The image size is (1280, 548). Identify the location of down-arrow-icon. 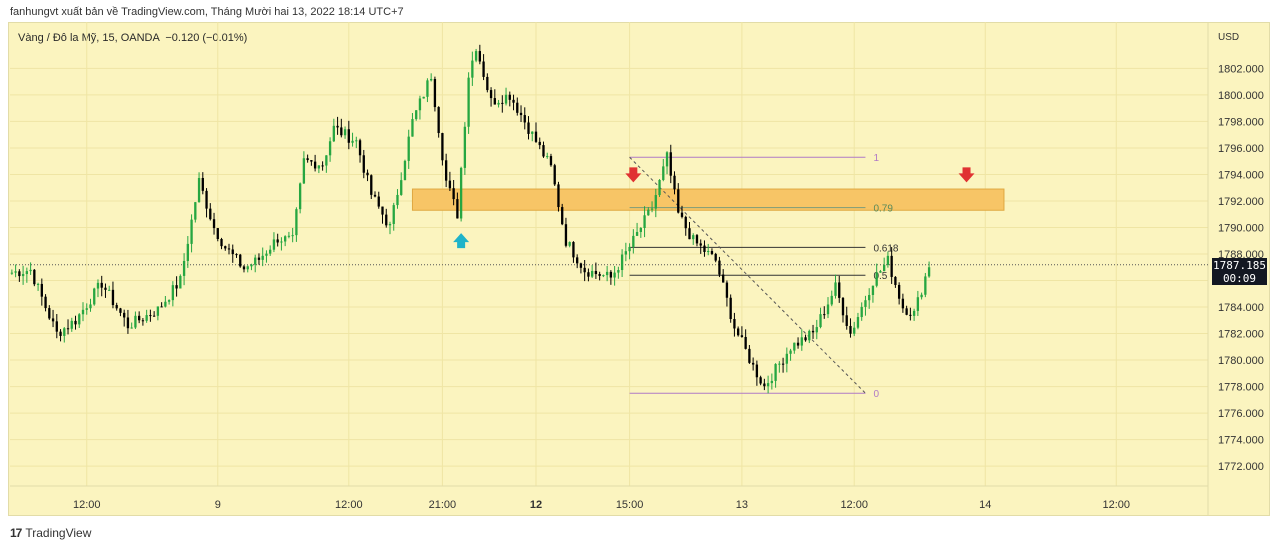
(633, 175).